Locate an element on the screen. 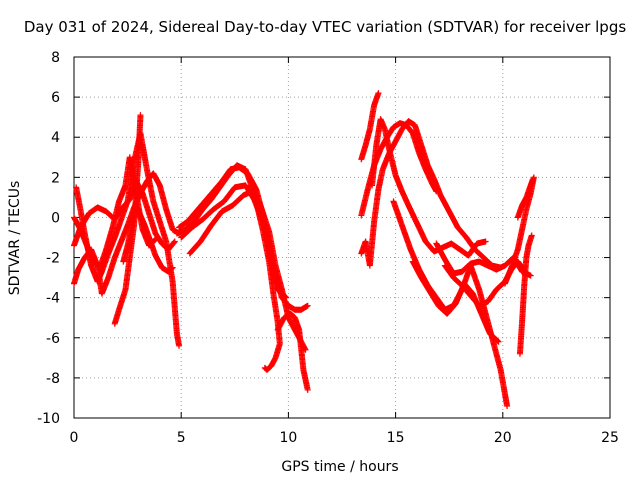  x-tick-label: 5 is located at coordinates (181, 438).